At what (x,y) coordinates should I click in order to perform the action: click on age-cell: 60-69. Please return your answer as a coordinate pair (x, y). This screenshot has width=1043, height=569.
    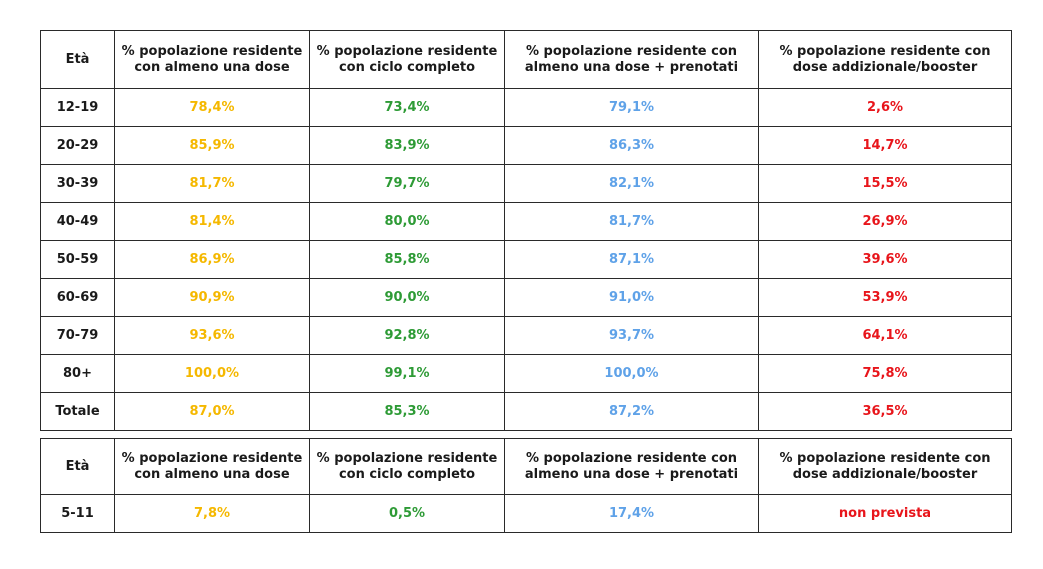
    Looking at the image, I should click on (77, 297).